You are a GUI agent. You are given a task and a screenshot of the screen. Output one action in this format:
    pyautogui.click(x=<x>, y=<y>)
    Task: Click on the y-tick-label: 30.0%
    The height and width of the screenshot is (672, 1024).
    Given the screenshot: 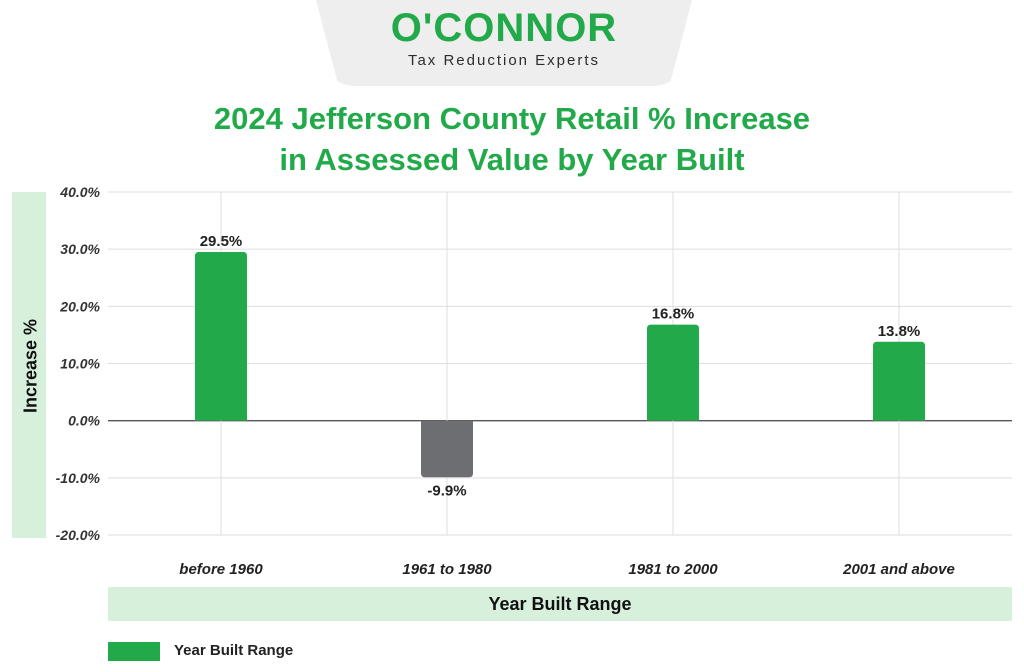 What is the action you would take?
    pyautogui.click(x=80, y=249)
    